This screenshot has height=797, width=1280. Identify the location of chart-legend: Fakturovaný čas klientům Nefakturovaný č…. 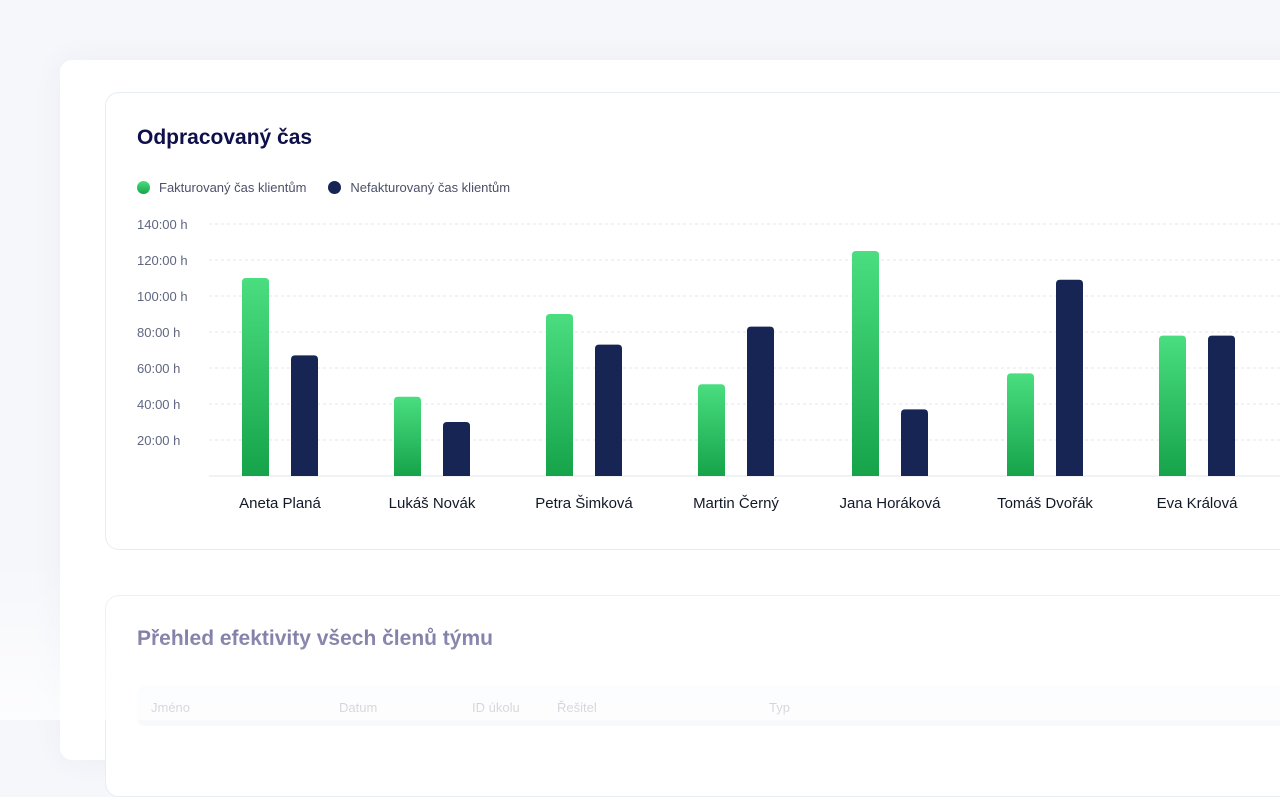
(323, 187).